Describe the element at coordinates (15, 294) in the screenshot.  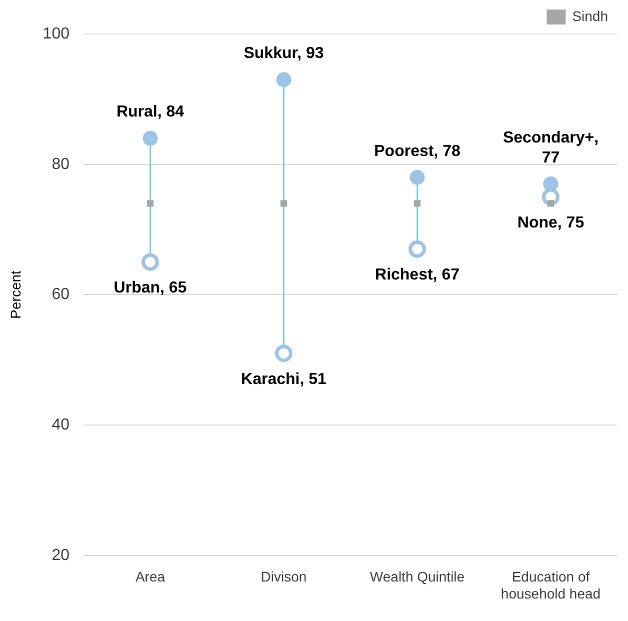
I see `y-axis-title: Percent` at that location.